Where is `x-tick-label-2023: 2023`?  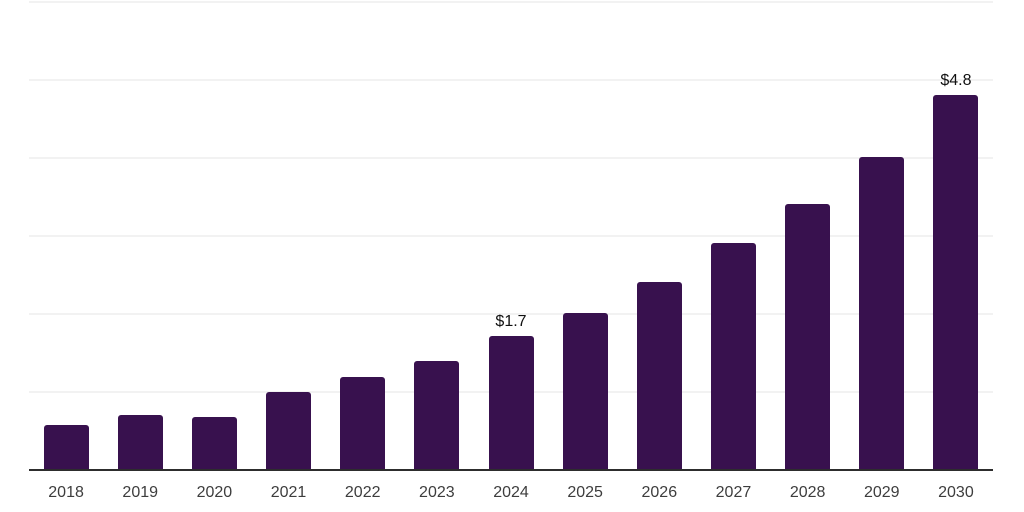 x-tick-label-2023: 2023 is located at coordinates (437, 492).